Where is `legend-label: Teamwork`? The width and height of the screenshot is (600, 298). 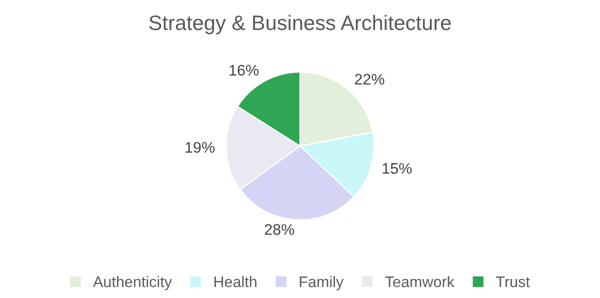 legend-label: Teamwork is located at coordinates (419, 282).